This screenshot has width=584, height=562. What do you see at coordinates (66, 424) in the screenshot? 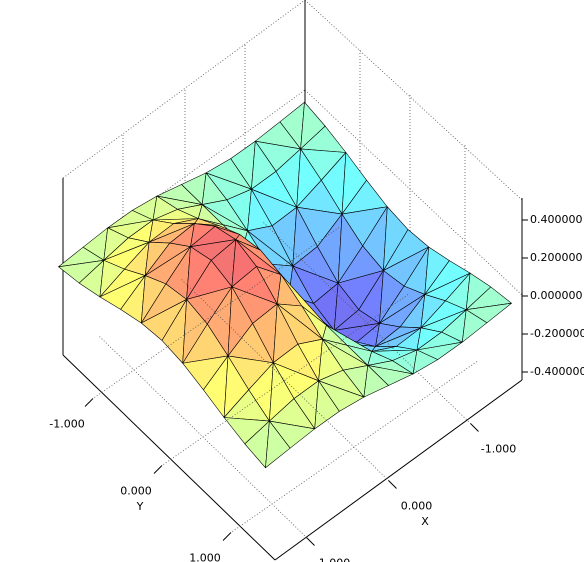
I see `y-tick-label: -1.000` at bounding box center [66, 424].